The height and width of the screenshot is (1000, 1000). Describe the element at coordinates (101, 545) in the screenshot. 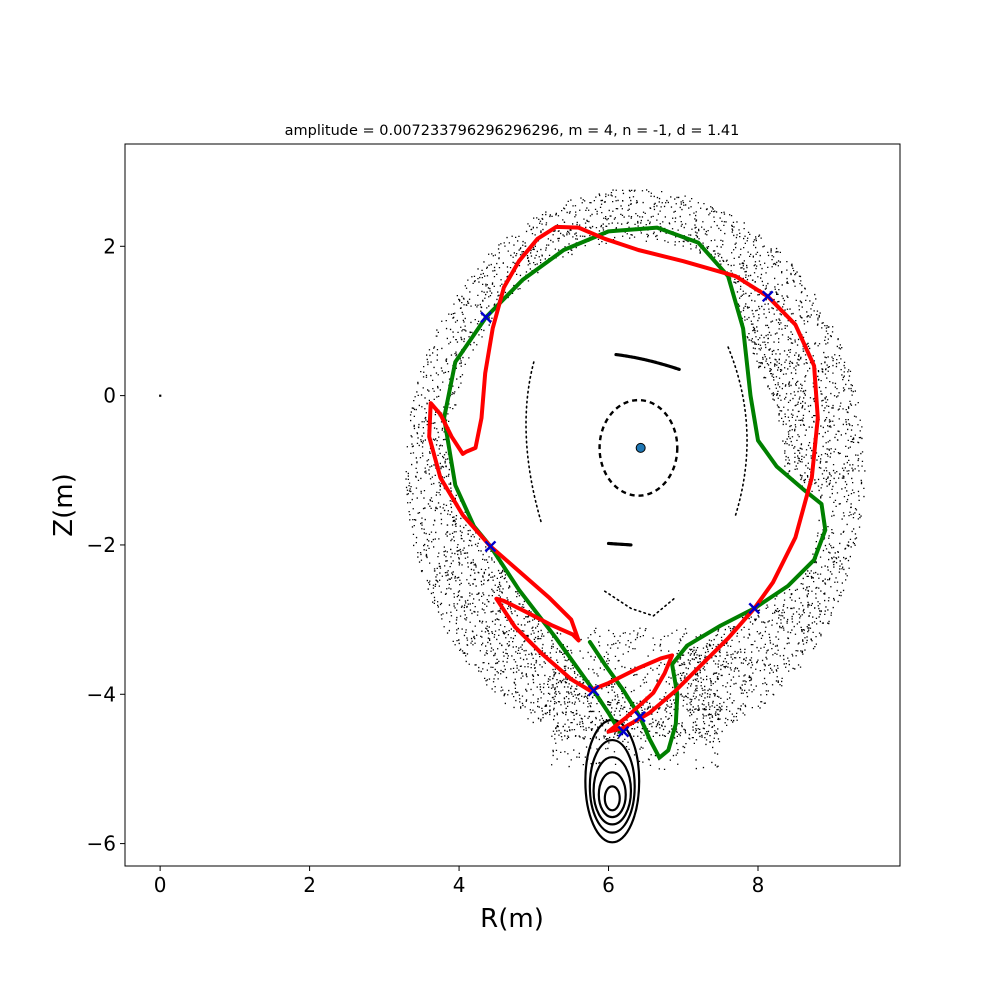

I see `y-tick-label: −2` at that location.